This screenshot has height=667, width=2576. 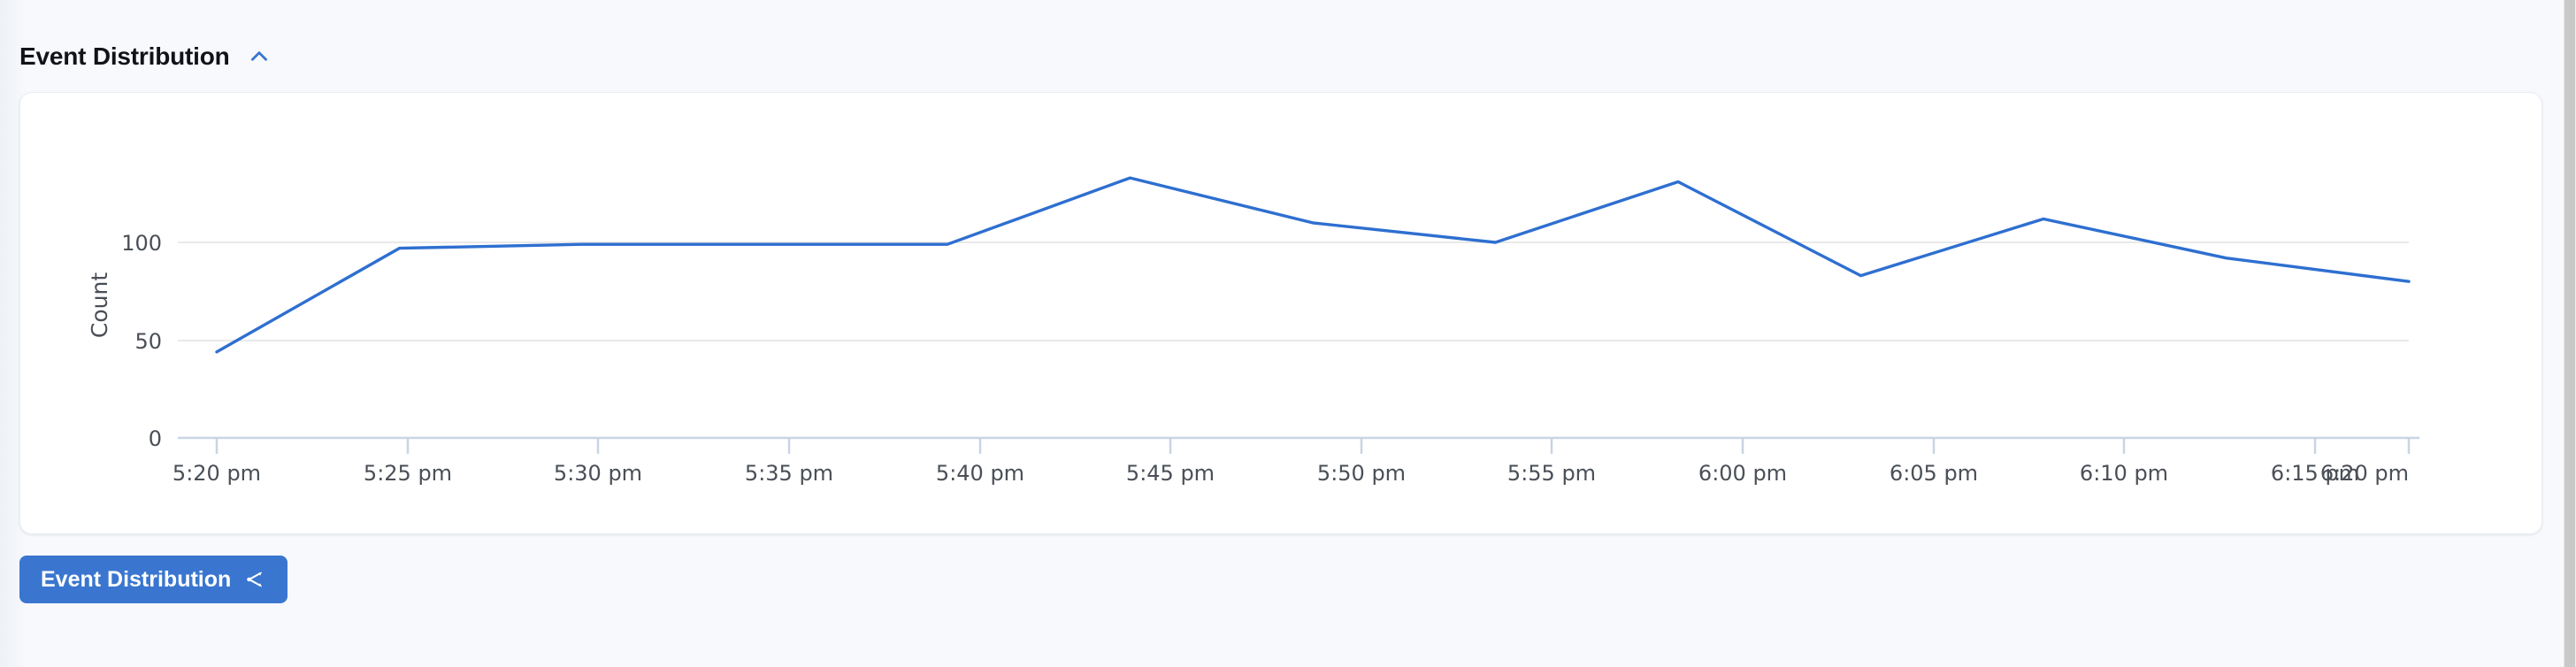 What do you see at coordinates (1742, 473) in the screenshot?
I see `x-tick-label: 6:00 pm` at bounding box center [1742, 473].